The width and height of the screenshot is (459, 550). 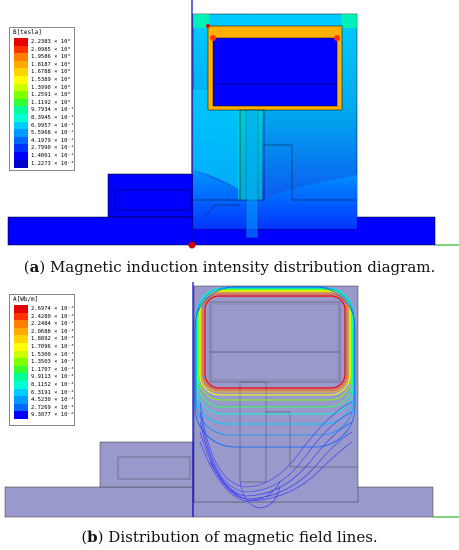 What do you see at coordinates (53, 407) in the screenshot?
I see `b-legend-value: 2.7269 × 10⁻⁴` at bounding box center [53, 407].